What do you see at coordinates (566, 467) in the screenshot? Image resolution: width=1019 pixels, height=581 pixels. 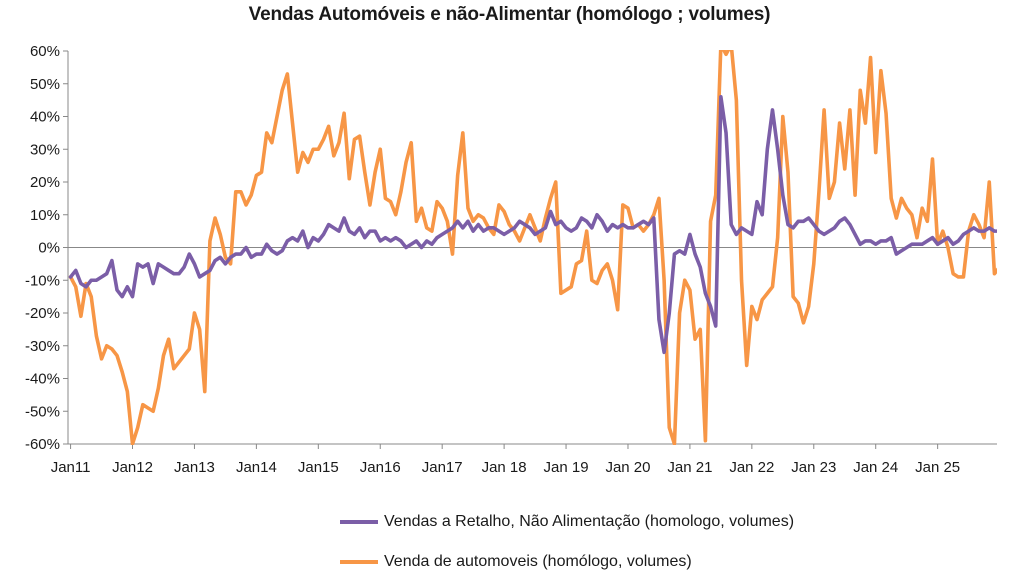 I see `x-tick-label: Jan 19` at bounding box center [566, 467].